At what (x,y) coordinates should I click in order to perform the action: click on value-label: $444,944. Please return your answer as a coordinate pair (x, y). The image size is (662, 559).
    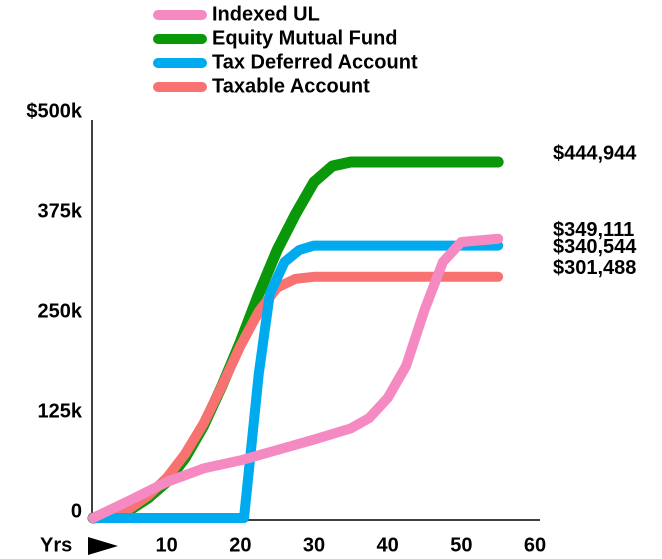
    Looking at the image, I should click on (595, 153).